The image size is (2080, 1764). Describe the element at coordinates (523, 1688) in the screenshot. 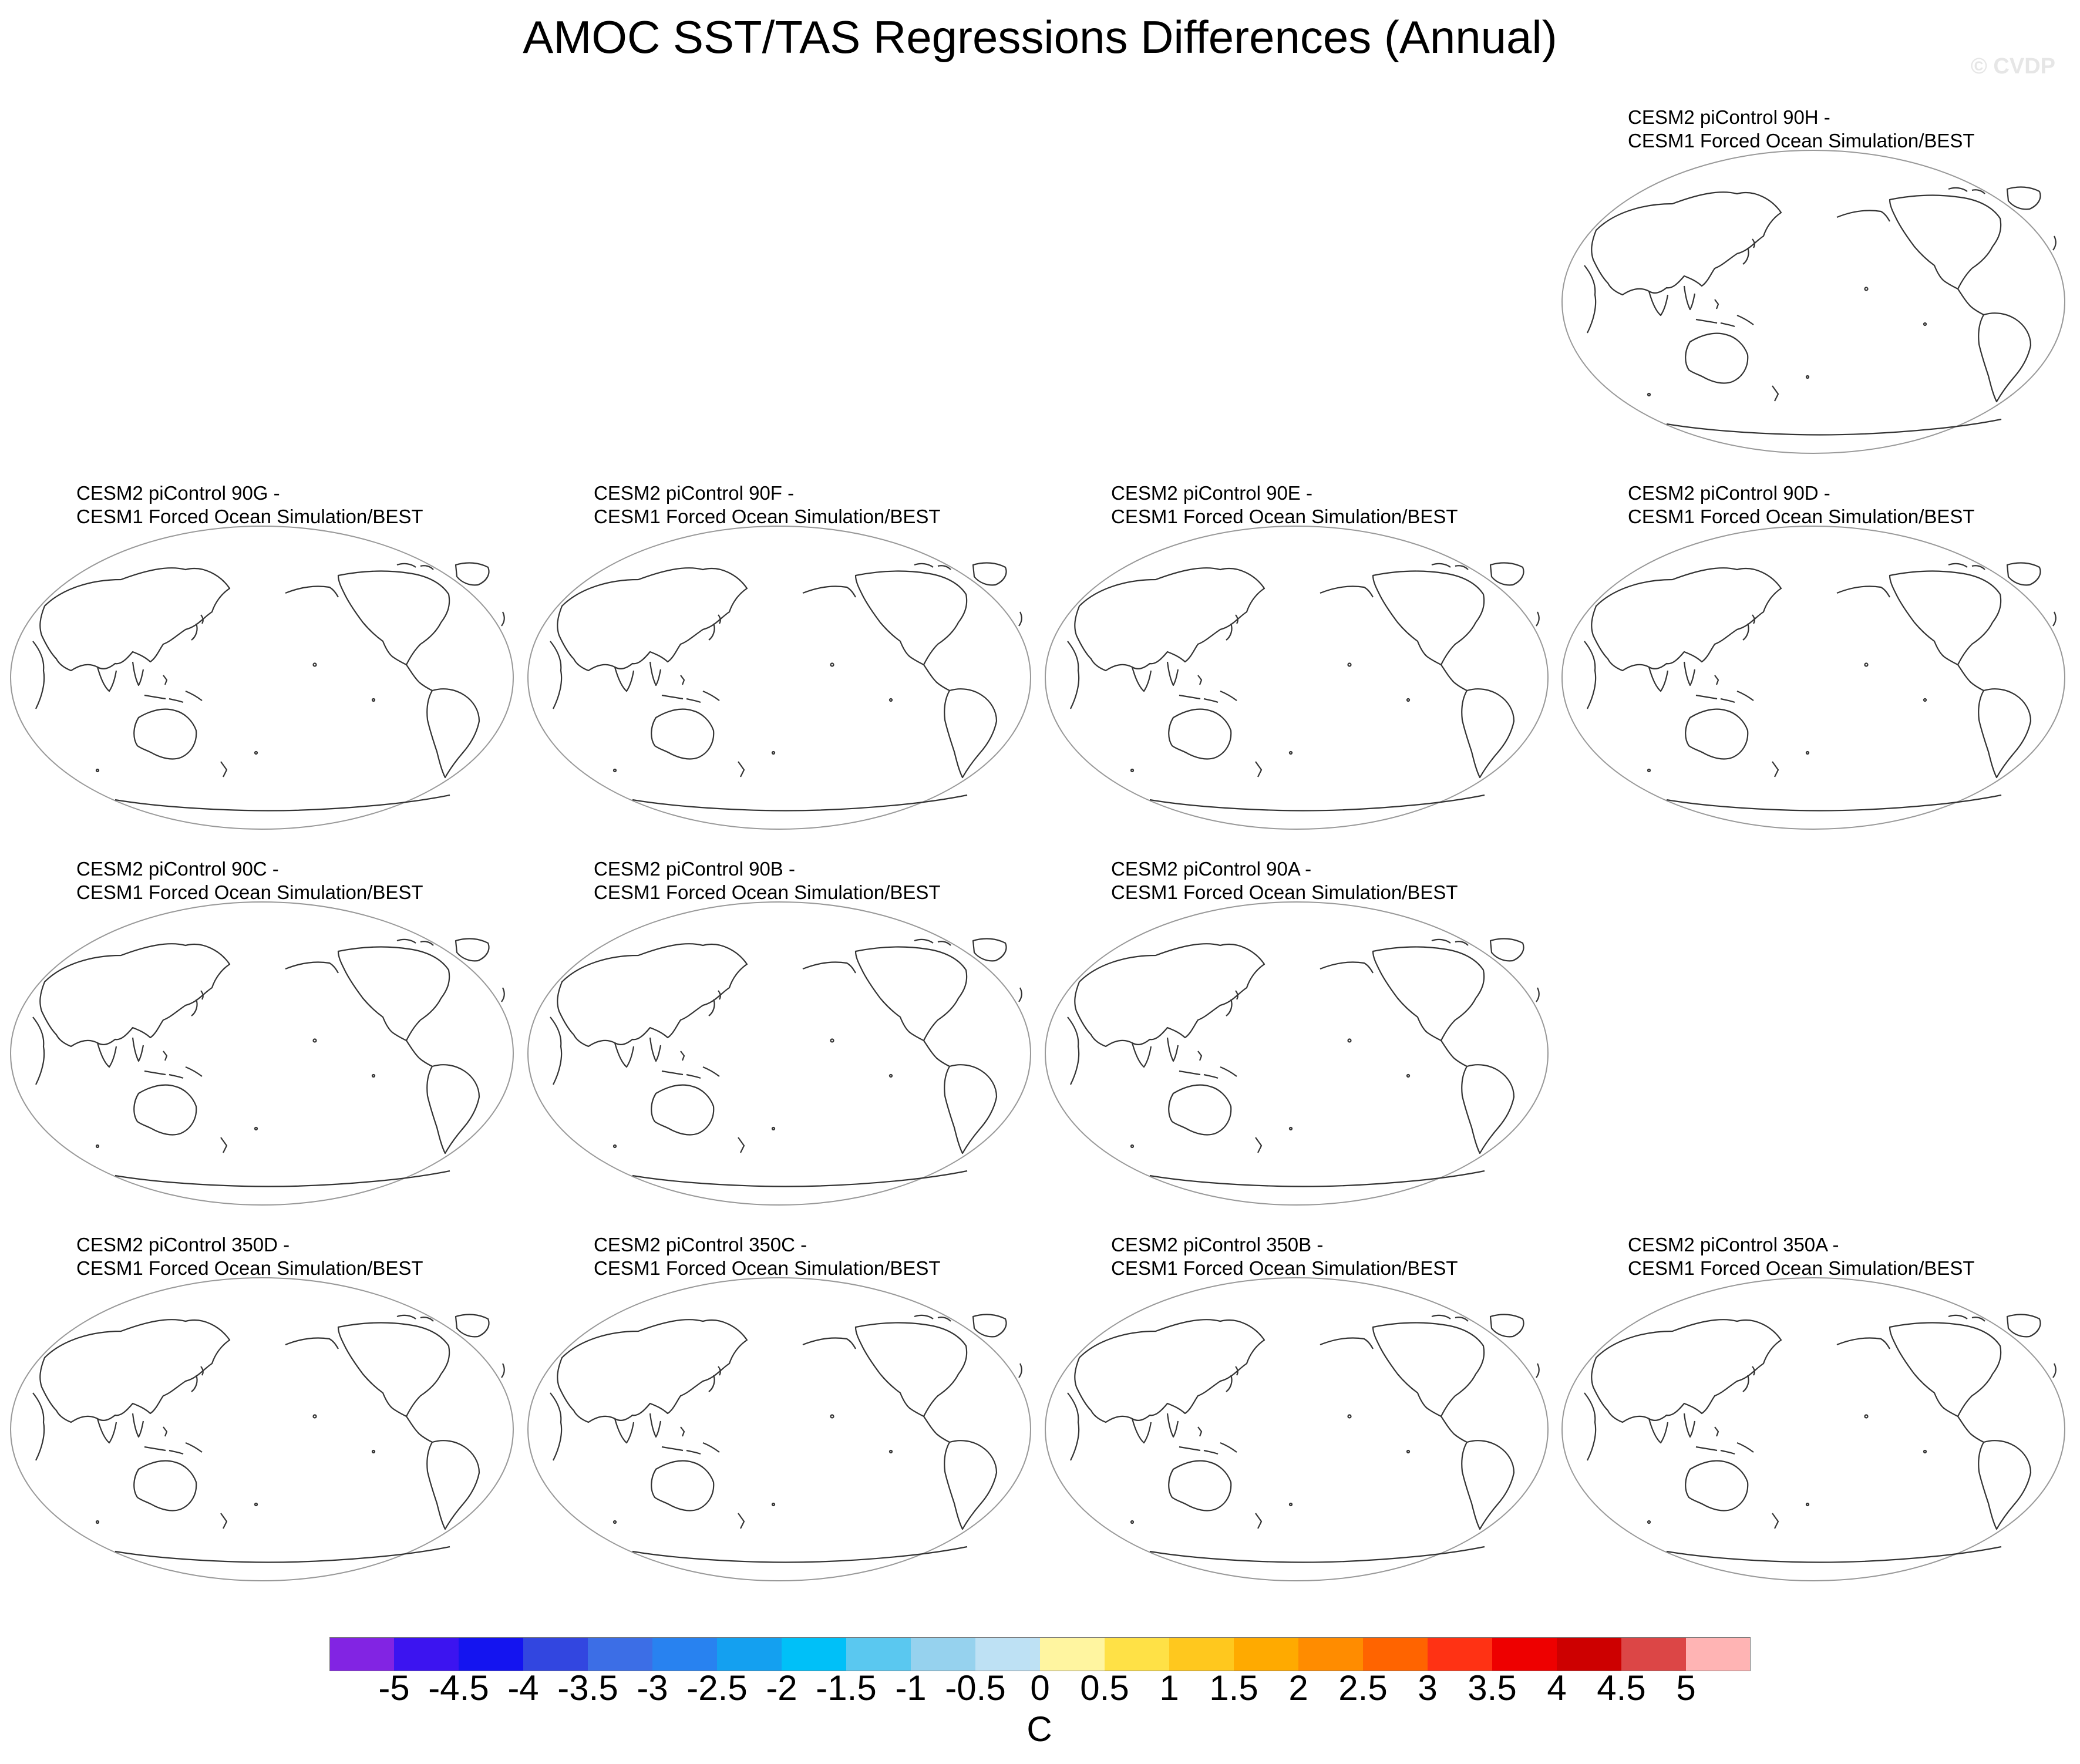

I see `colorbar-tick-label: -4` at that location.